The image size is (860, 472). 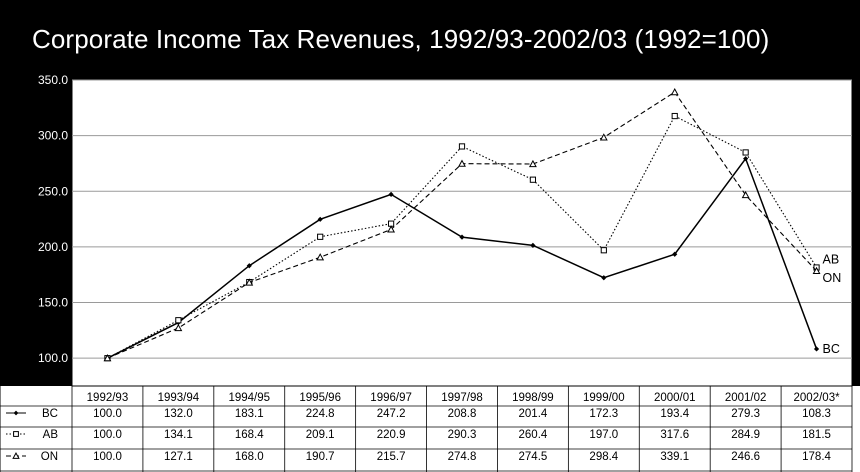 I want to click on table-cell: 224.8, so click(x=320, y=414).